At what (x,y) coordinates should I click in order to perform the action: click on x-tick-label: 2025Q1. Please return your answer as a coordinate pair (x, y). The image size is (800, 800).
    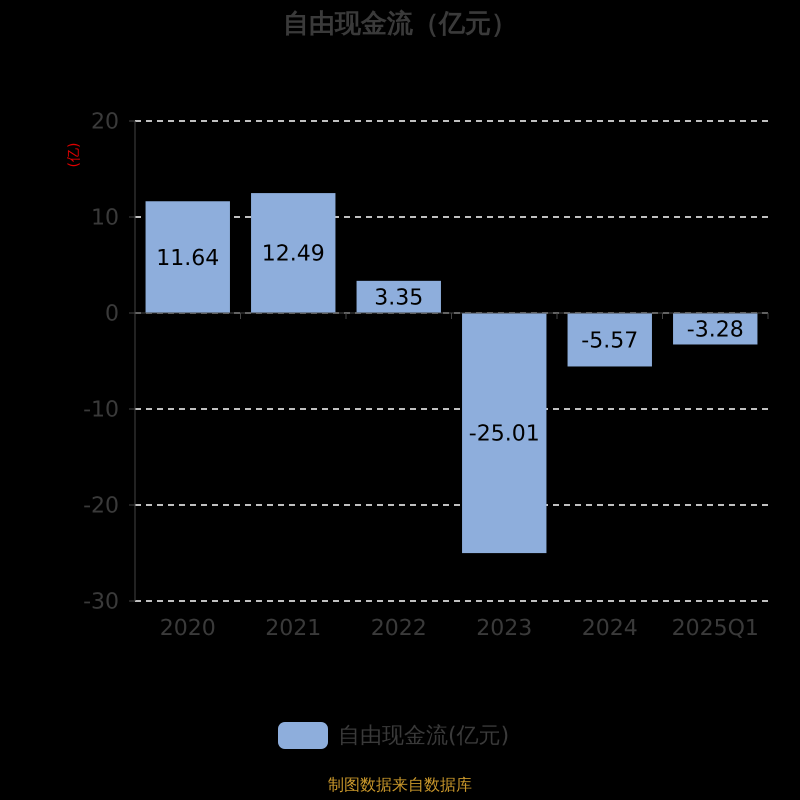
    Looking at the image, I should click on (715, 628).